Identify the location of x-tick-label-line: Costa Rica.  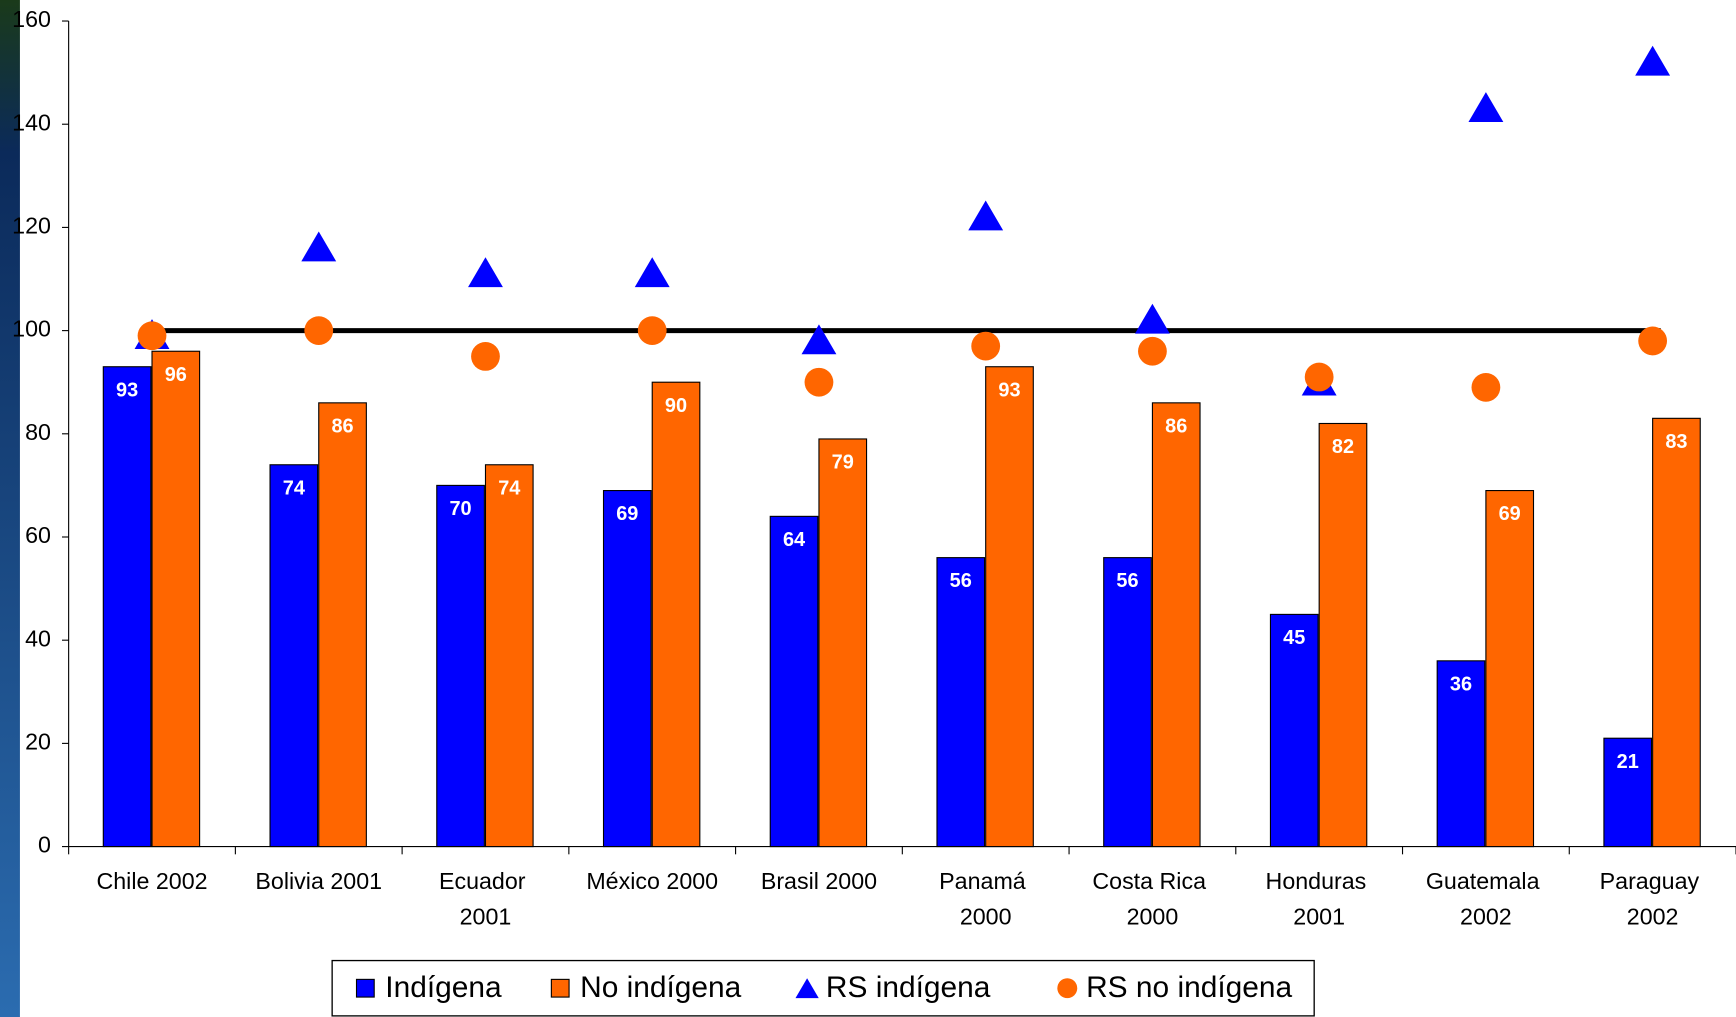
(1152, 881).